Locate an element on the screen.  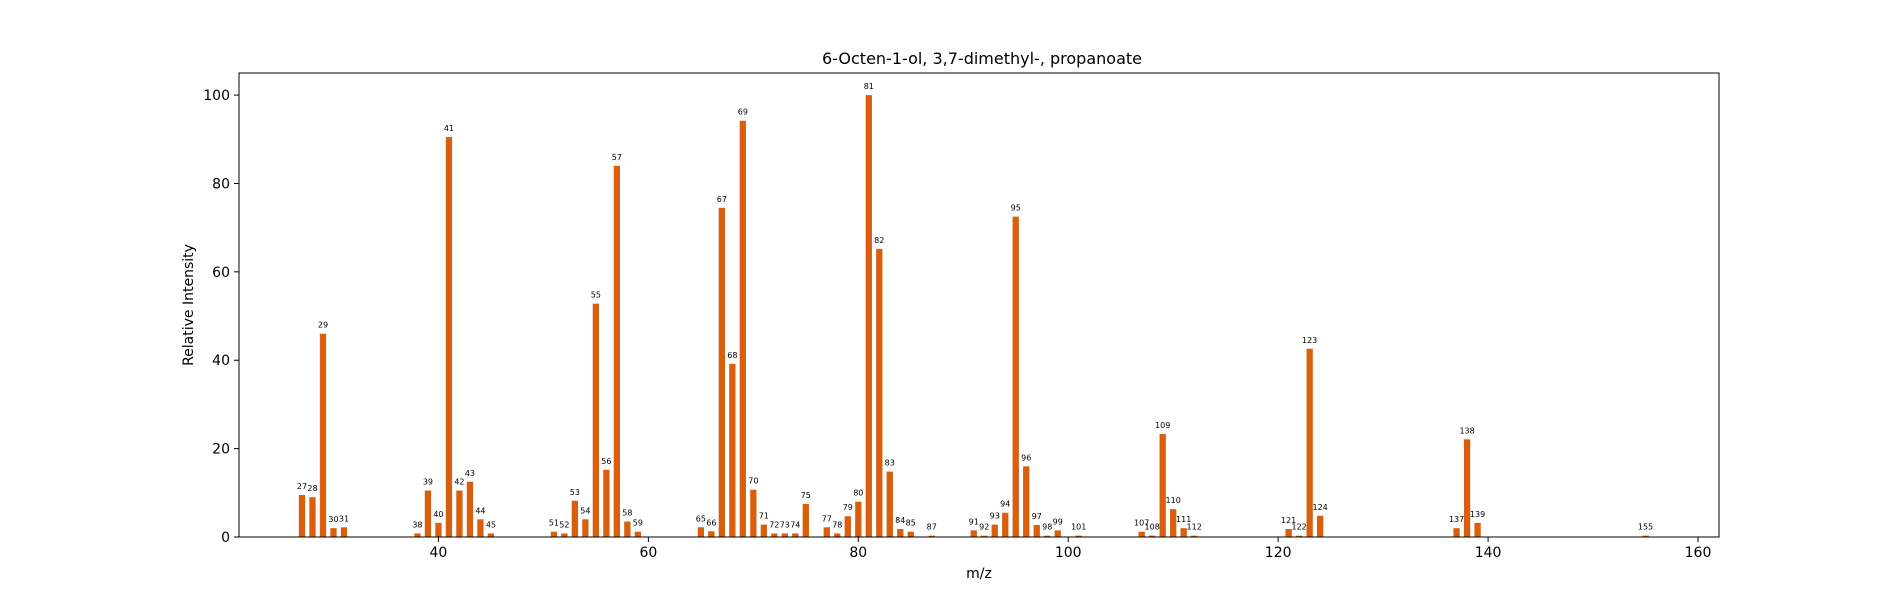
bar-label-mz-70: 70 is located at coordinates (753, 481).